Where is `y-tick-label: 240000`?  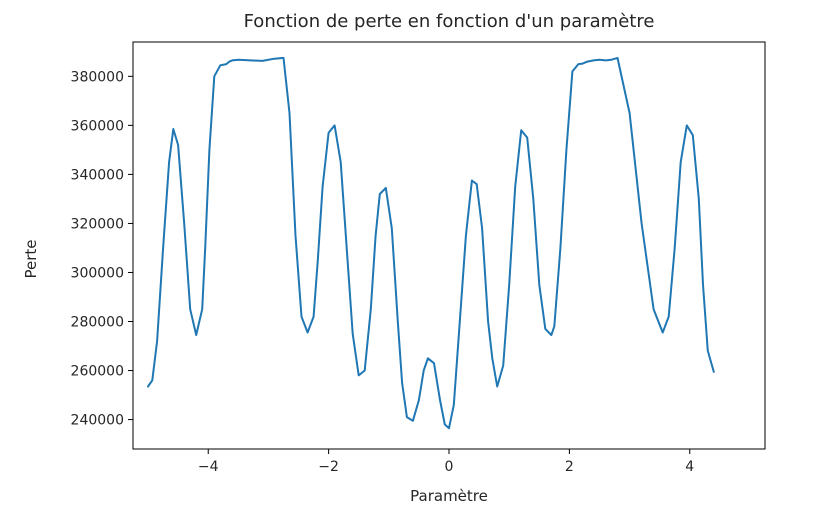
y-tick-label: 240000 is located at coordinates (97, 421).